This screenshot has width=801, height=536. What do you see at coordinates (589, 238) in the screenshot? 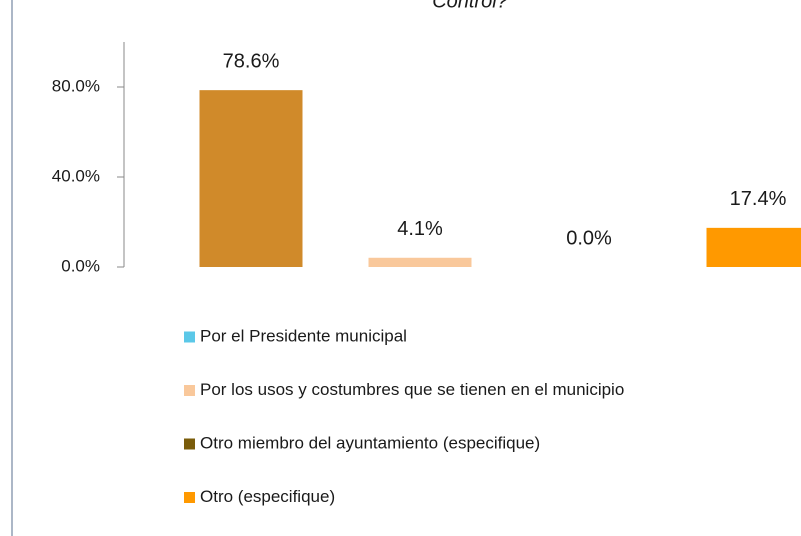
I see `value-label: 0.0%` at bounding box center [589, 238].